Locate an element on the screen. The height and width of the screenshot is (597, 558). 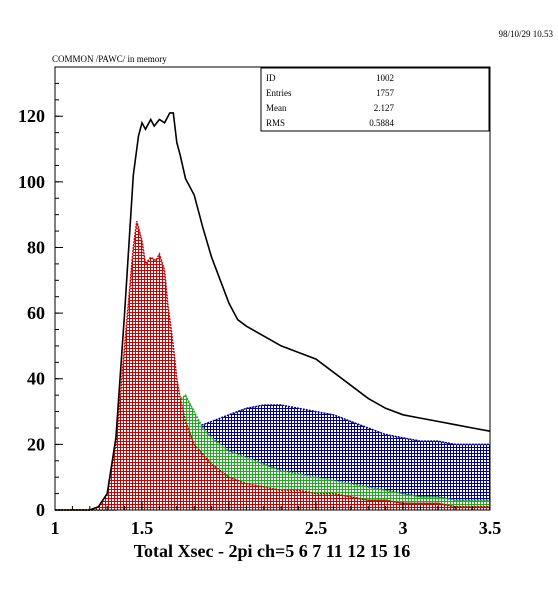
stats-value-mean: 2.127 is located at coordinates (384, 108).